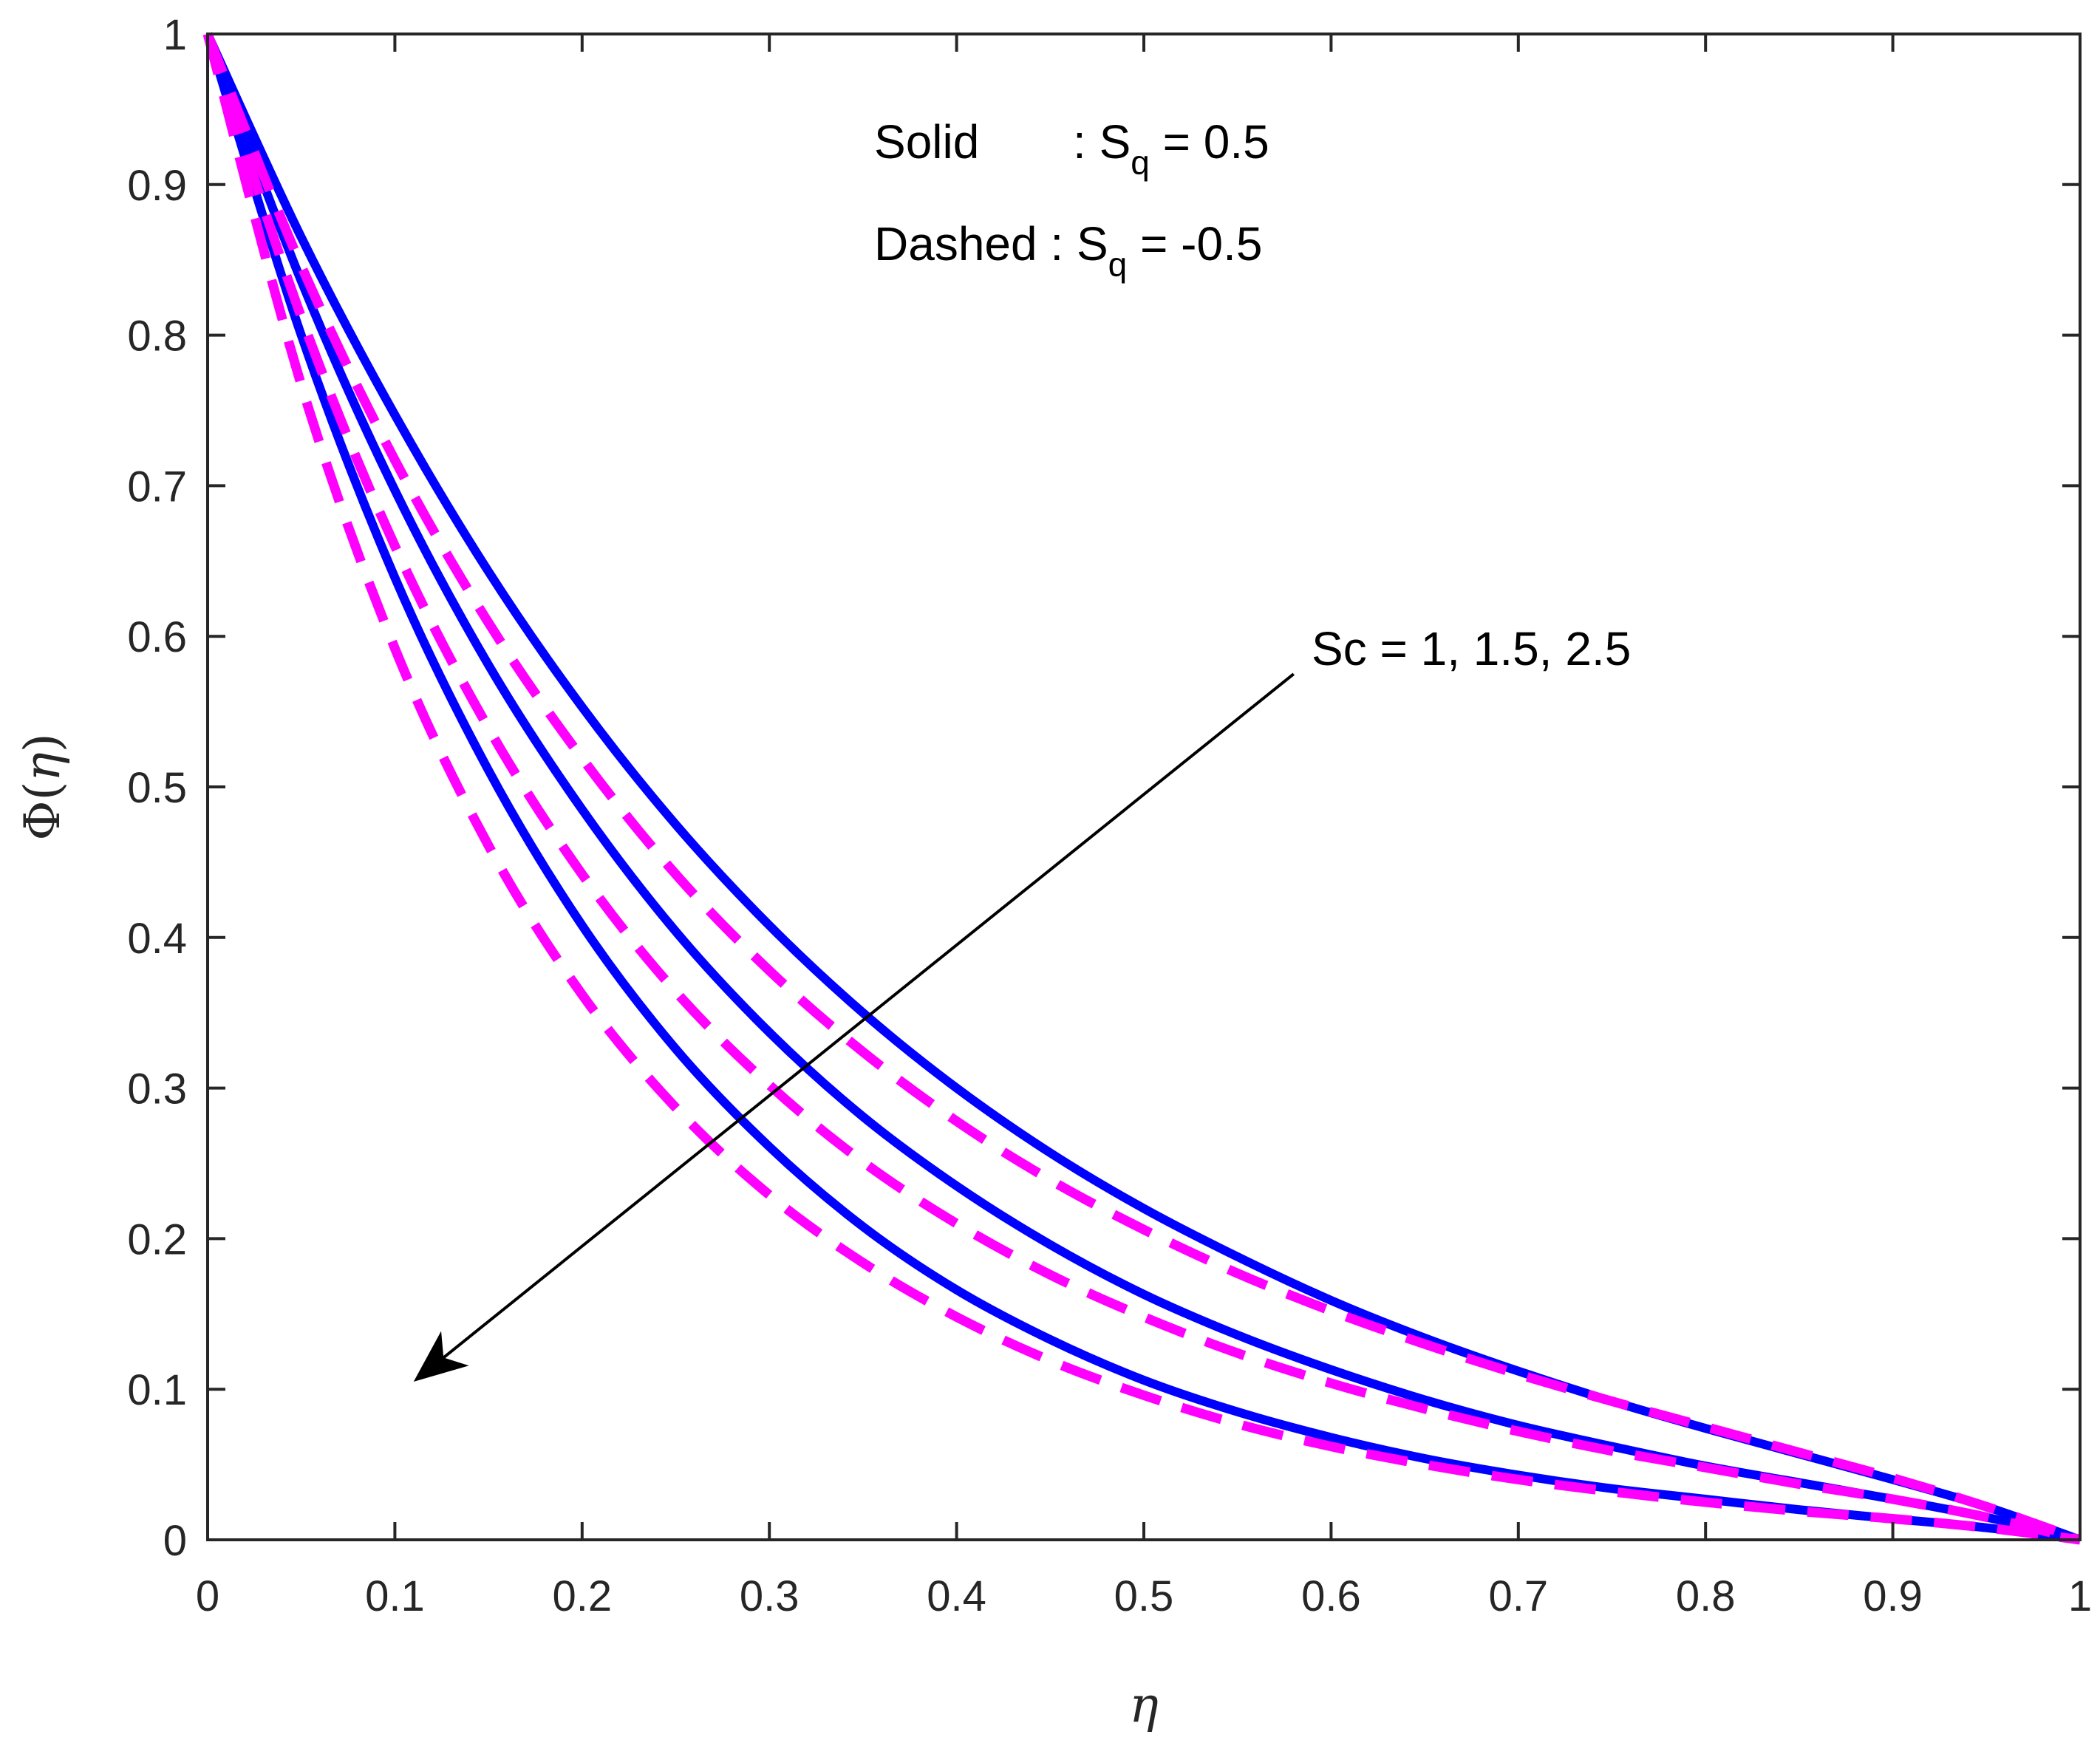 The width and height of the screenshot is (2100, 1743). Describe the element at coordinates (207, 1596) in the screenshot. I see `x-tick-label: 0` at that location.